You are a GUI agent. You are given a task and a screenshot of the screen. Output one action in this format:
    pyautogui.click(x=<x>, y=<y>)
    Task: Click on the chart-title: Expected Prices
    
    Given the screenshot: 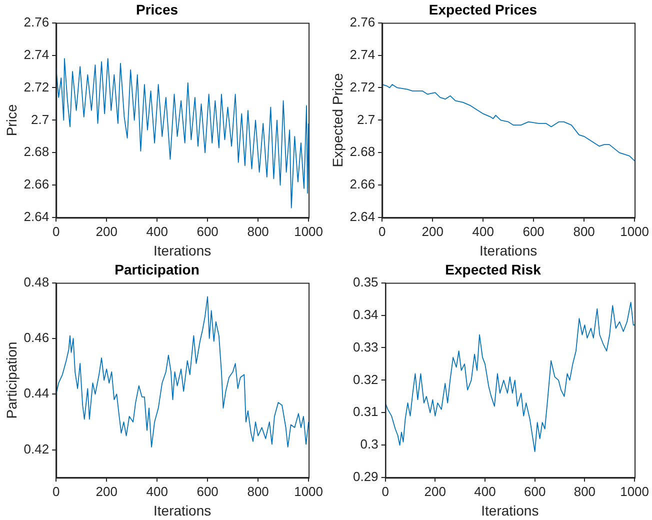 What is the action you would take?
    pyautogui.click(x=483, y=9)
    